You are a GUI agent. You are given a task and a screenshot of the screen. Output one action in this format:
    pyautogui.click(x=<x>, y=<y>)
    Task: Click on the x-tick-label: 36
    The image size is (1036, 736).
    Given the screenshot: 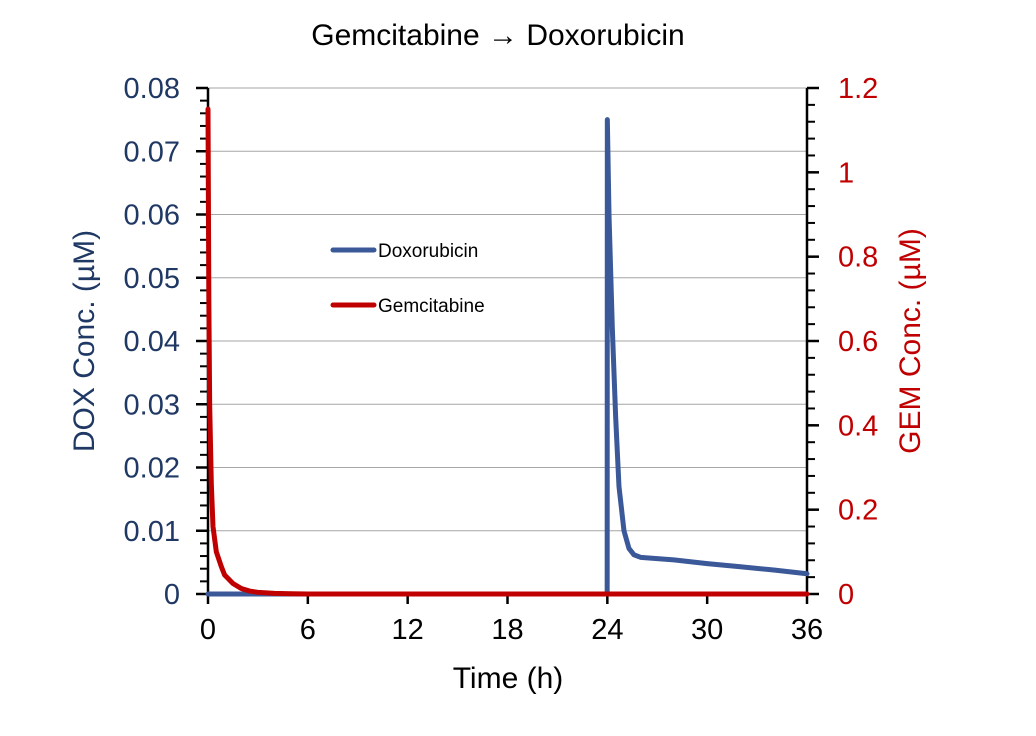 What is the action you would take?
    pyautogui.click(x=807, y=630)
    